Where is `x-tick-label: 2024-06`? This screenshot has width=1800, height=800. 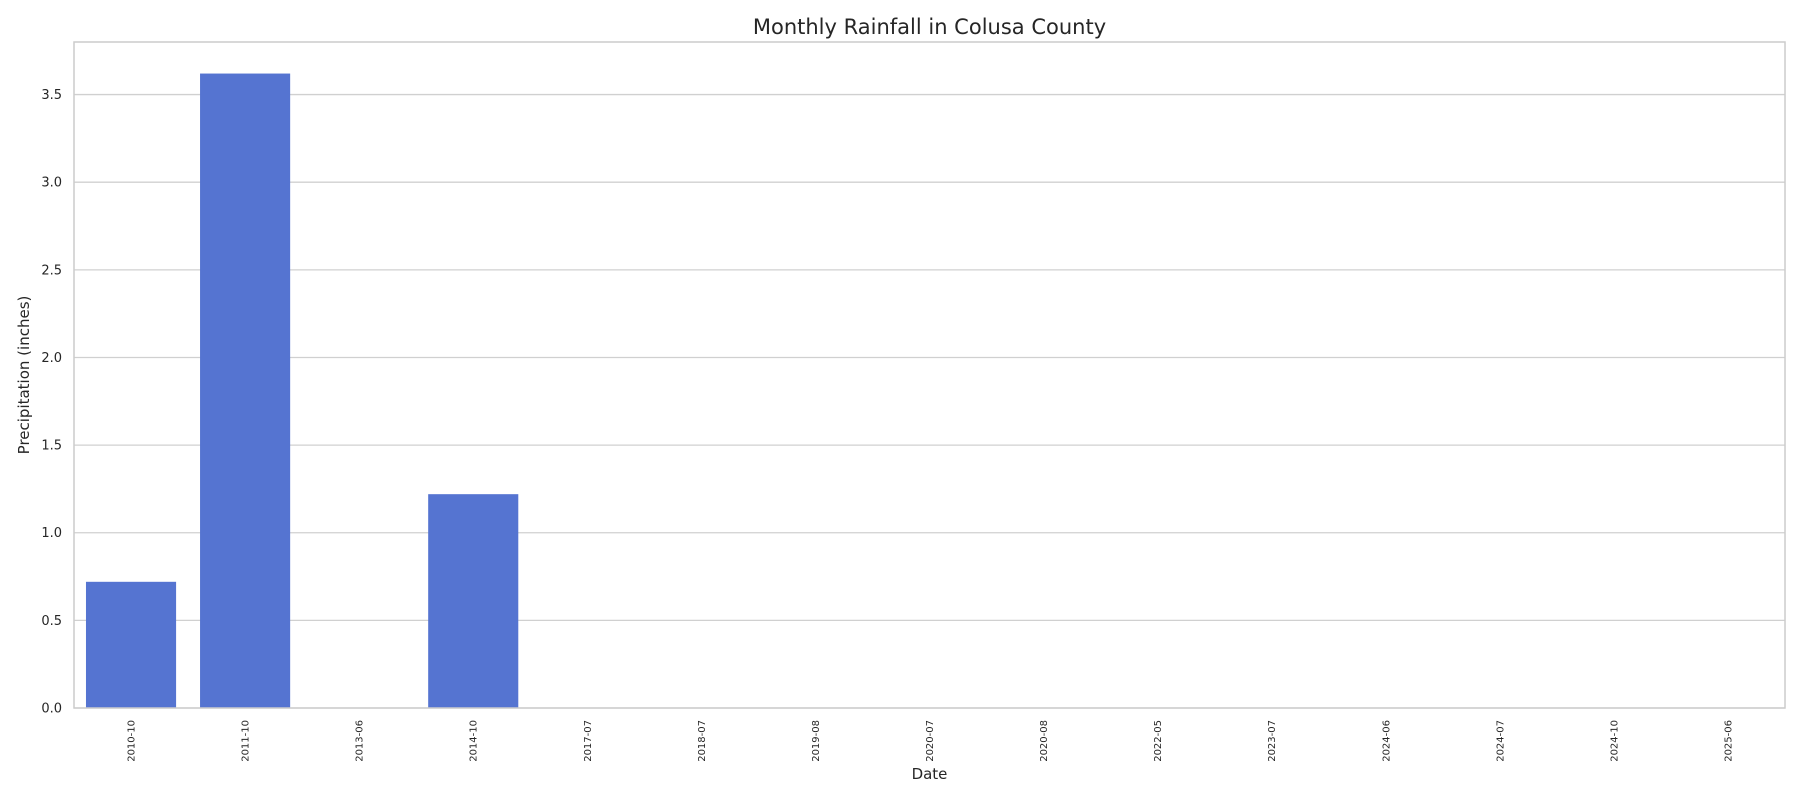 x-tick-label: 2024-06 is located at coordinates (1386, 741).